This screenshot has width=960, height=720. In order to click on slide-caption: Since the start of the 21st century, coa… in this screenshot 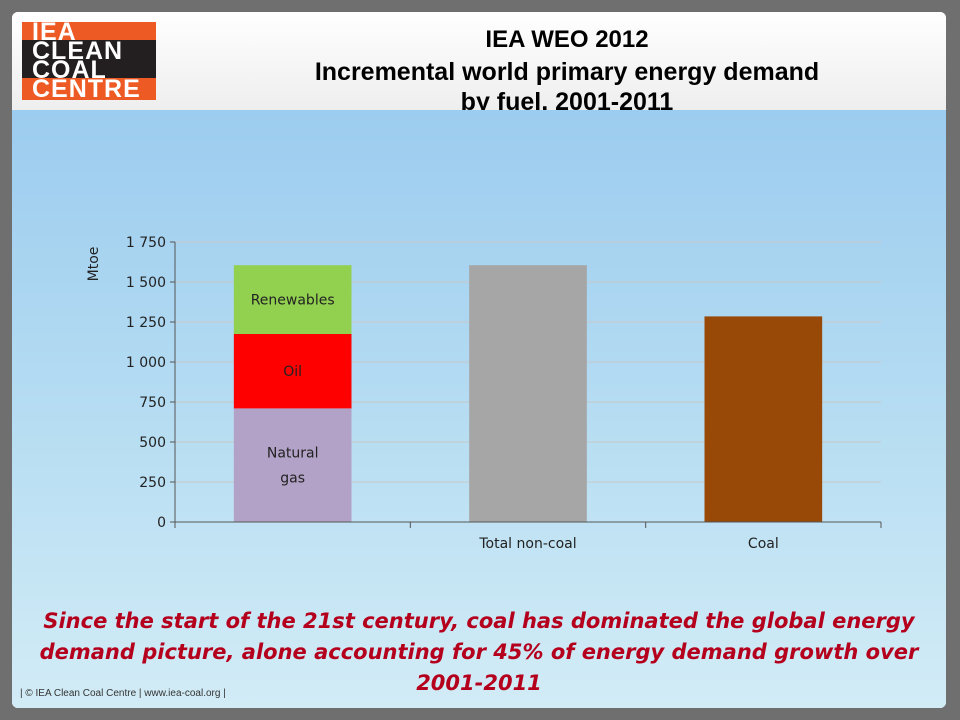, I will do `click(479, 652)`.